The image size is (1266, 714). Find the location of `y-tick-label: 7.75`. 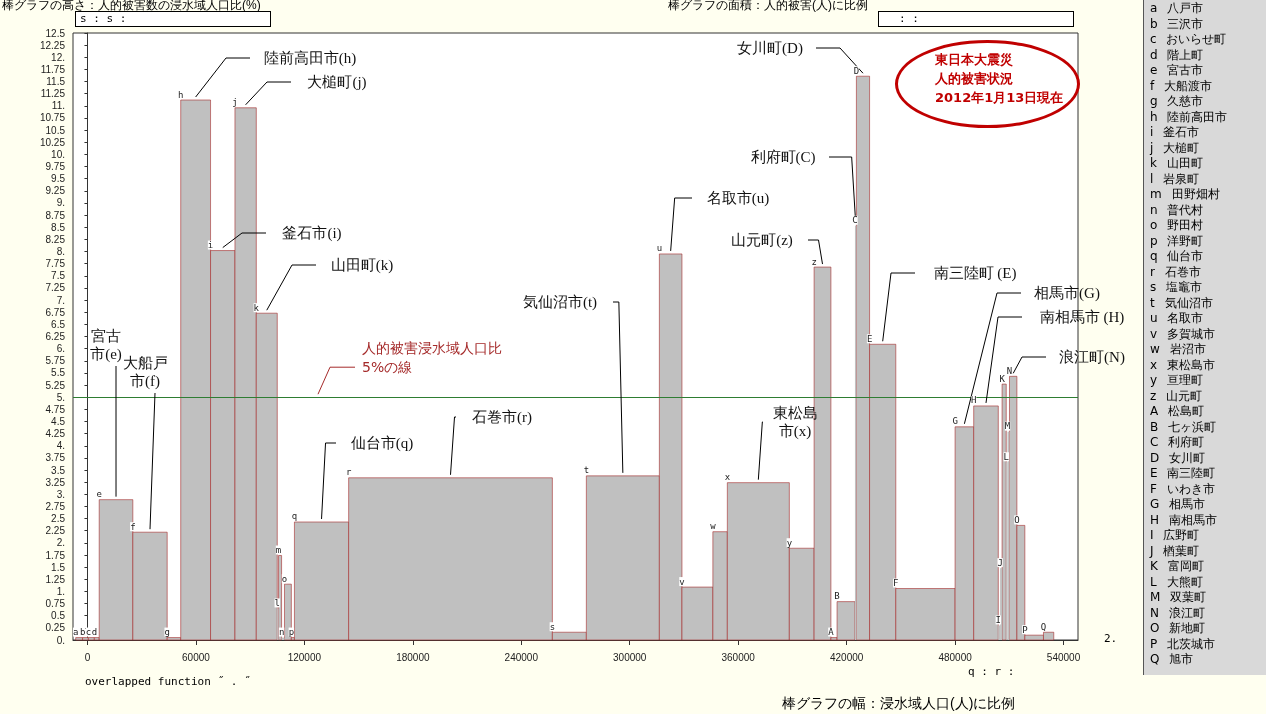

y-tick-label: 7.75 is located at coordinates (55, 264).